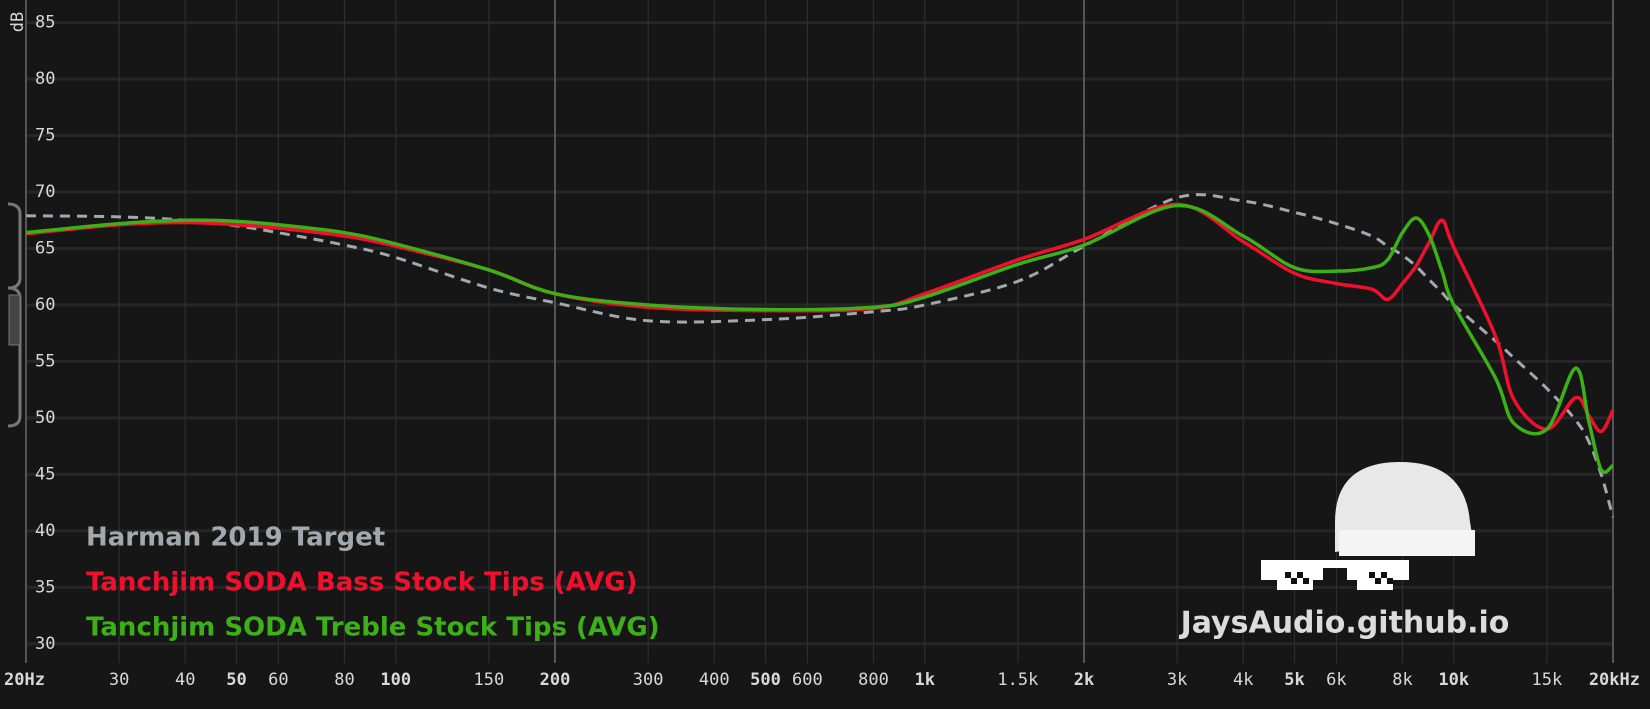 This screenshot has height=709, width=1650. I want to click on x-tick-label: 600, so click(807, 680).